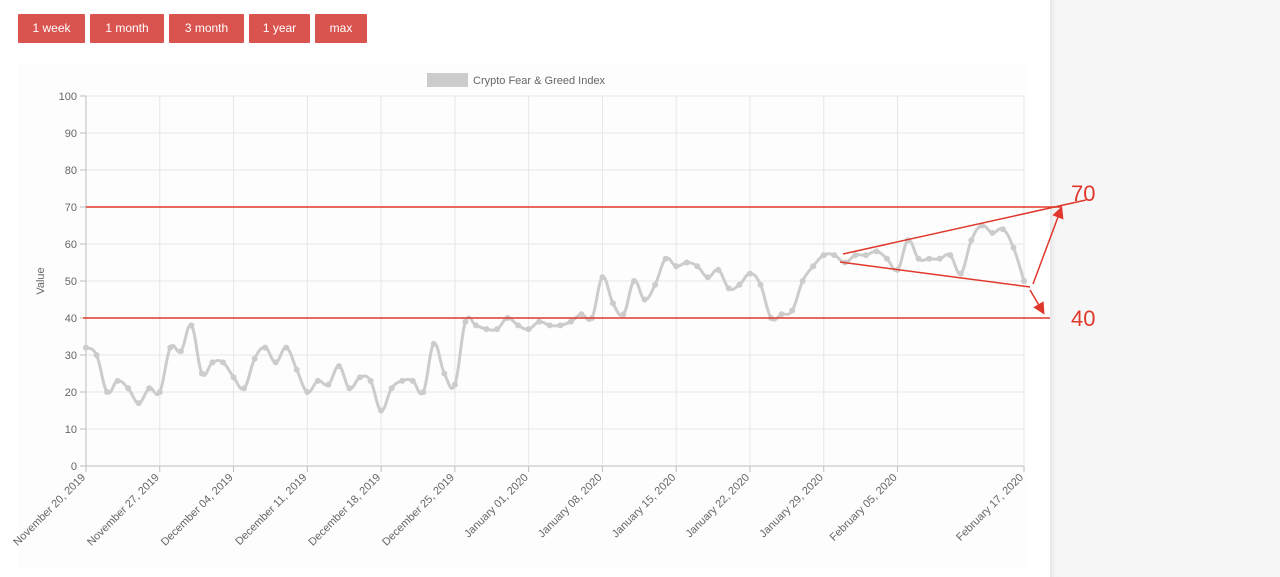 The width and height of the screenshot is (1280, 577). Describe the element at coordinates (1083, 318) in the screenshot. I see `level-40-label: 40` at that location.